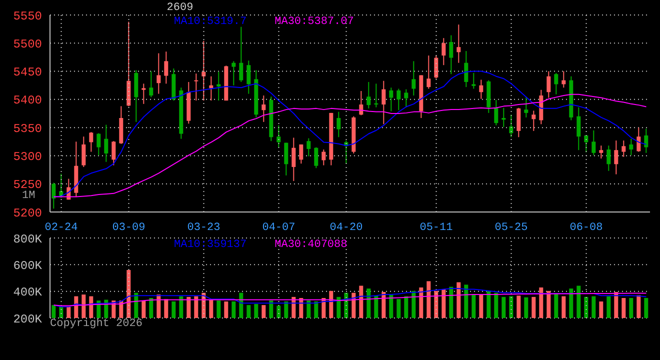  Describe the element at coordinates (27, 157) in the screenshot. I see `y-tick-label: 5300` at that location.